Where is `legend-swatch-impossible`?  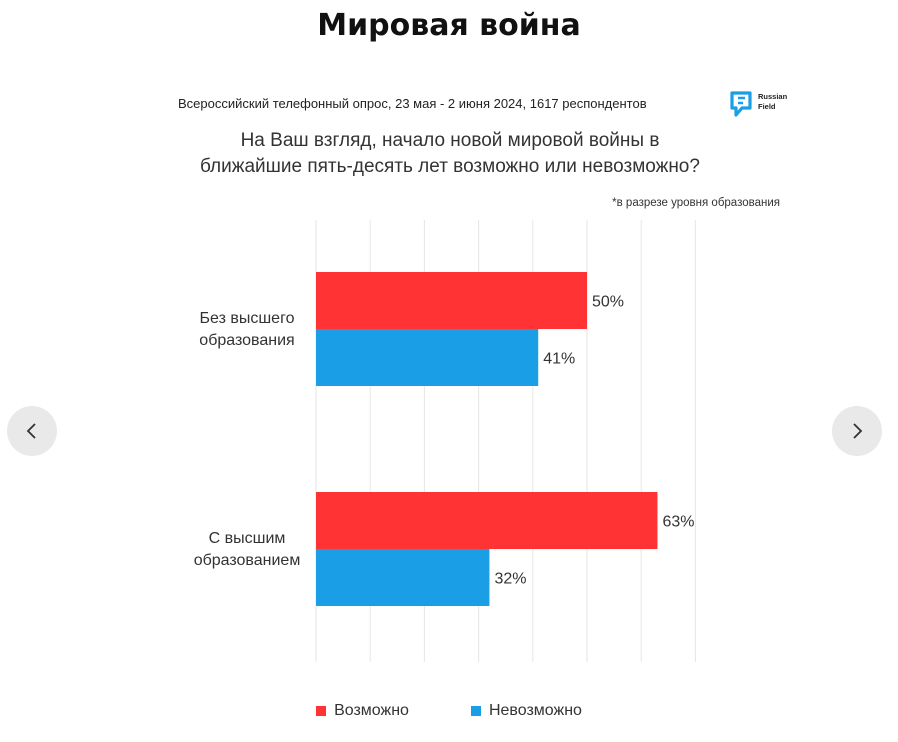
legend-swatch-impossible is located at coordinates (475, 711).